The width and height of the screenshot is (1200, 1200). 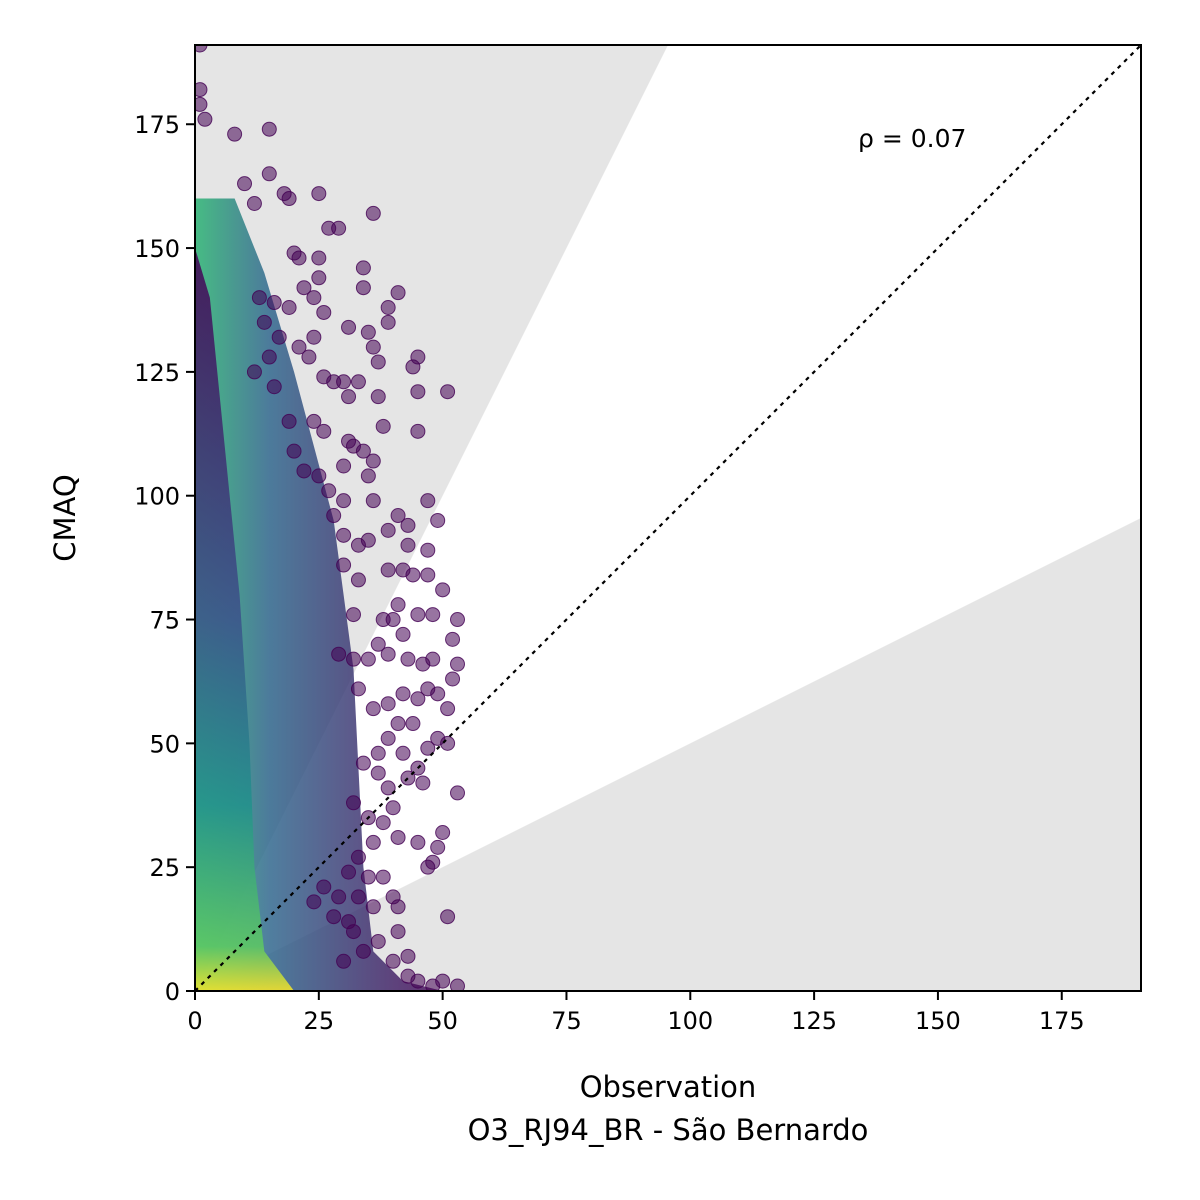 What do you see at coordinates (194, 1021) in the screenshot?
I see `x-tick-label: 0` at bounding box center [194, 1021].